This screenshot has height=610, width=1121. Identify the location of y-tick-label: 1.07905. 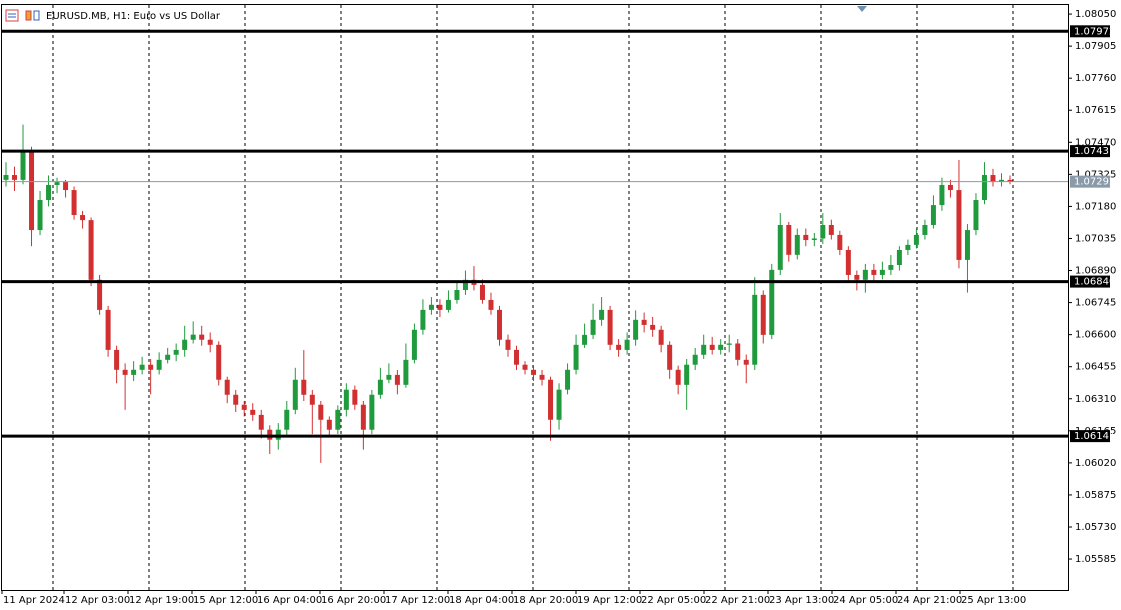
(1095, 46).